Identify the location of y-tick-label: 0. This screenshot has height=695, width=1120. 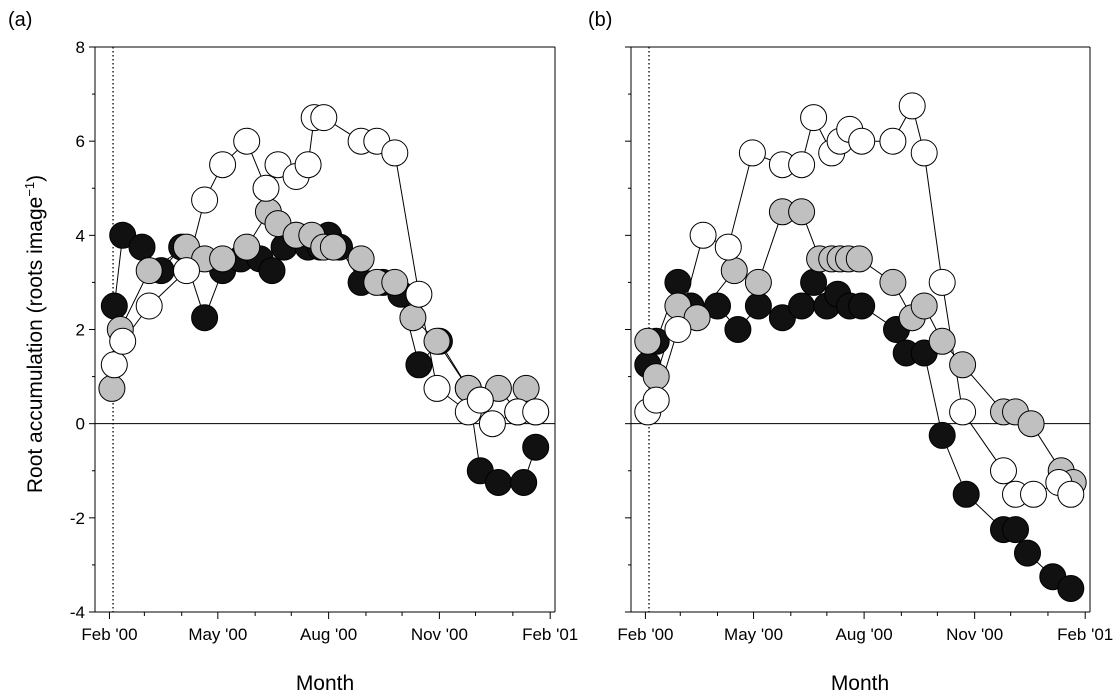
(80, 424).